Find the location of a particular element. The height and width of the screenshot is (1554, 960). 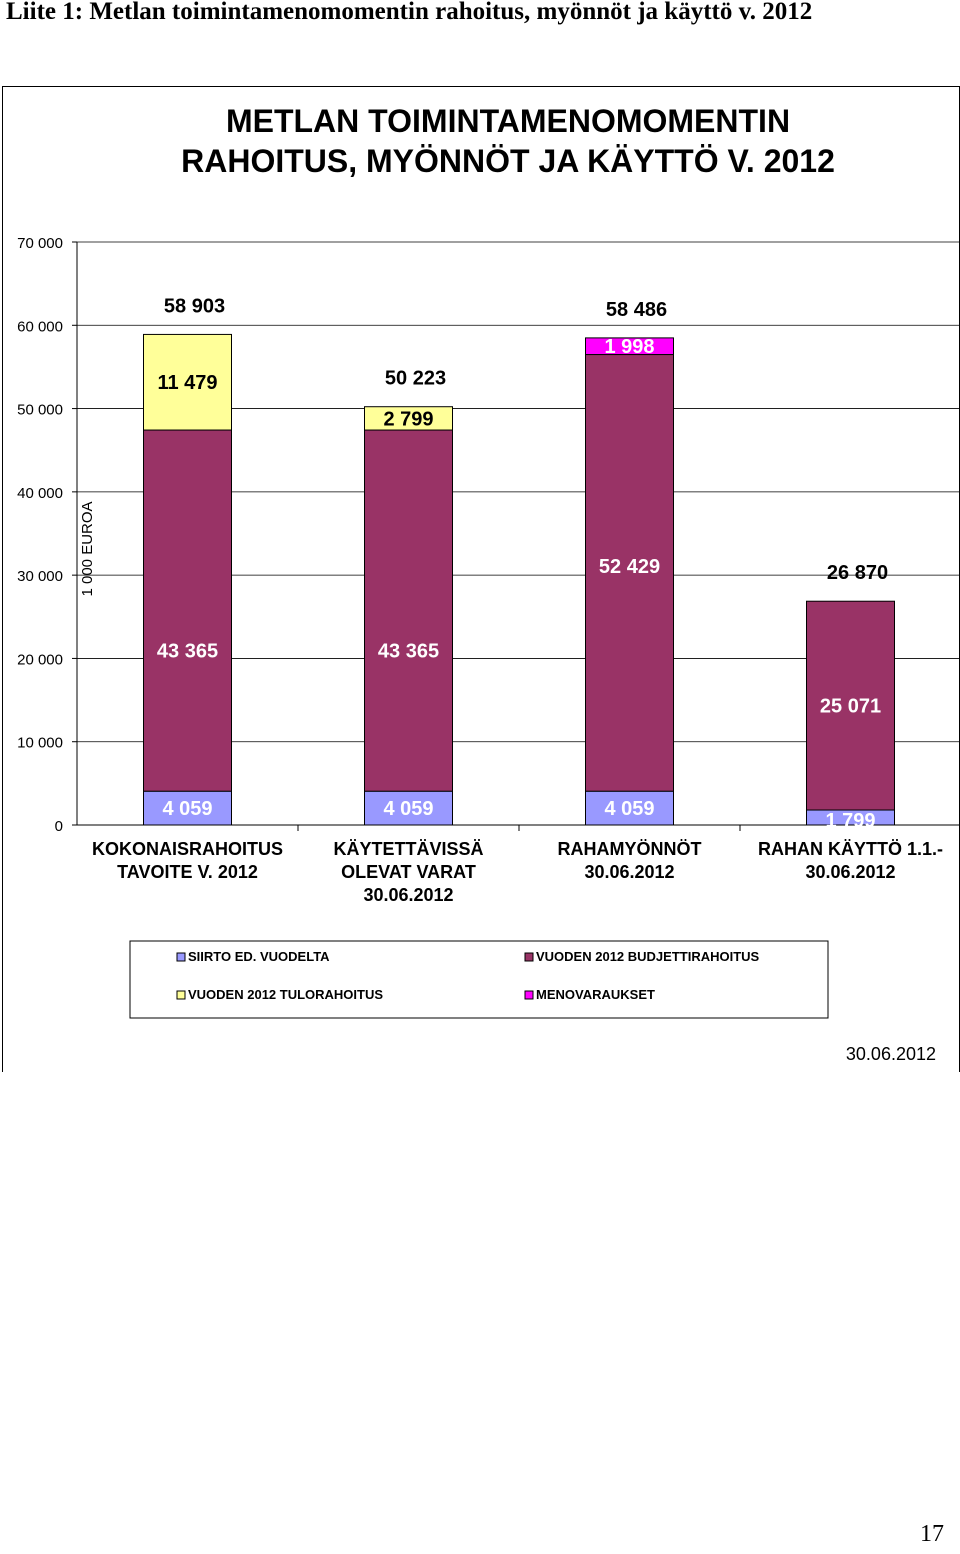

data-label: 11 479 is located at coordinates (187, 383).